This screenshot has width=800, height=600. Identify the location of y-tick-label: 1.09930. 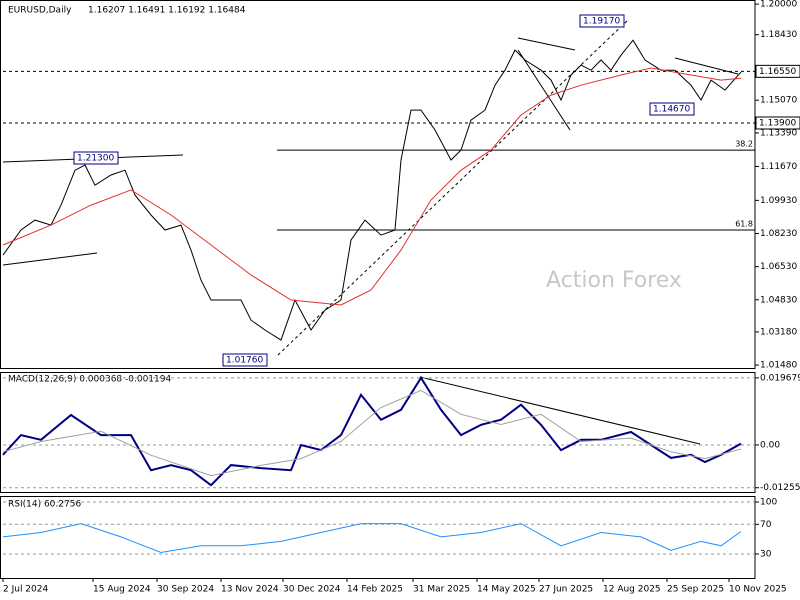
(778, 201).